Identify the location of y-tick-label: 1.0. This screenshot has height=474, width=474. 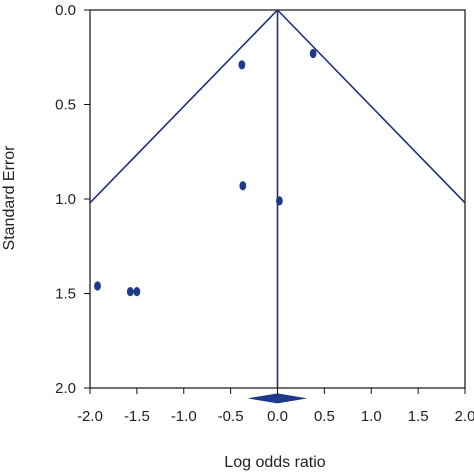
(65, 199).